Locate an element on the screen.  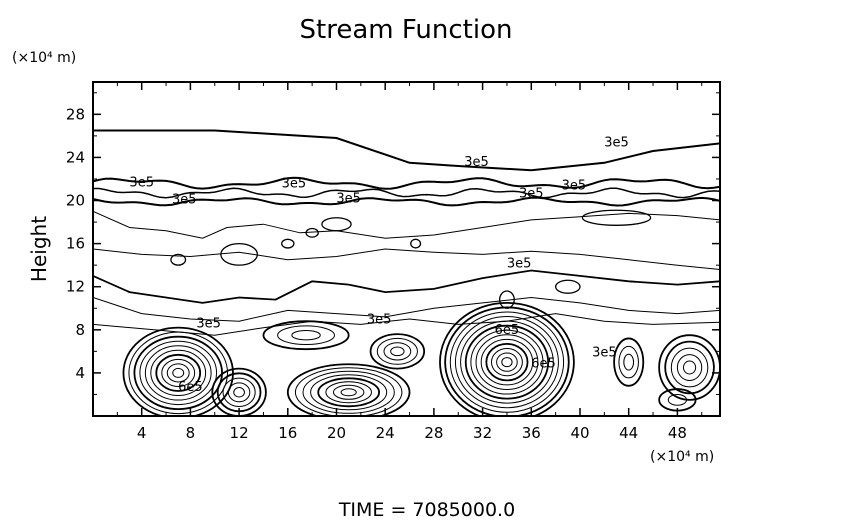
chart-title: Stream Function is located at coordinates (406, 30).